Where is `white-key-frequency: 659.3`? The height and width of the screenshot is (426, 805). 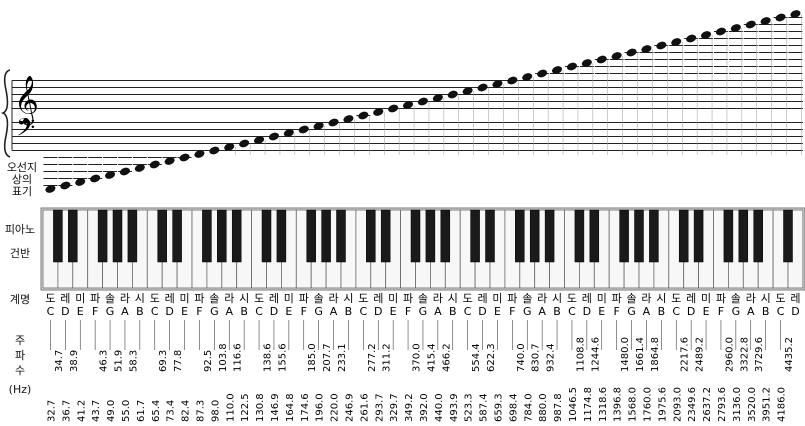 white-key-frequency: 659.3 is located at coordinates (498, 407).